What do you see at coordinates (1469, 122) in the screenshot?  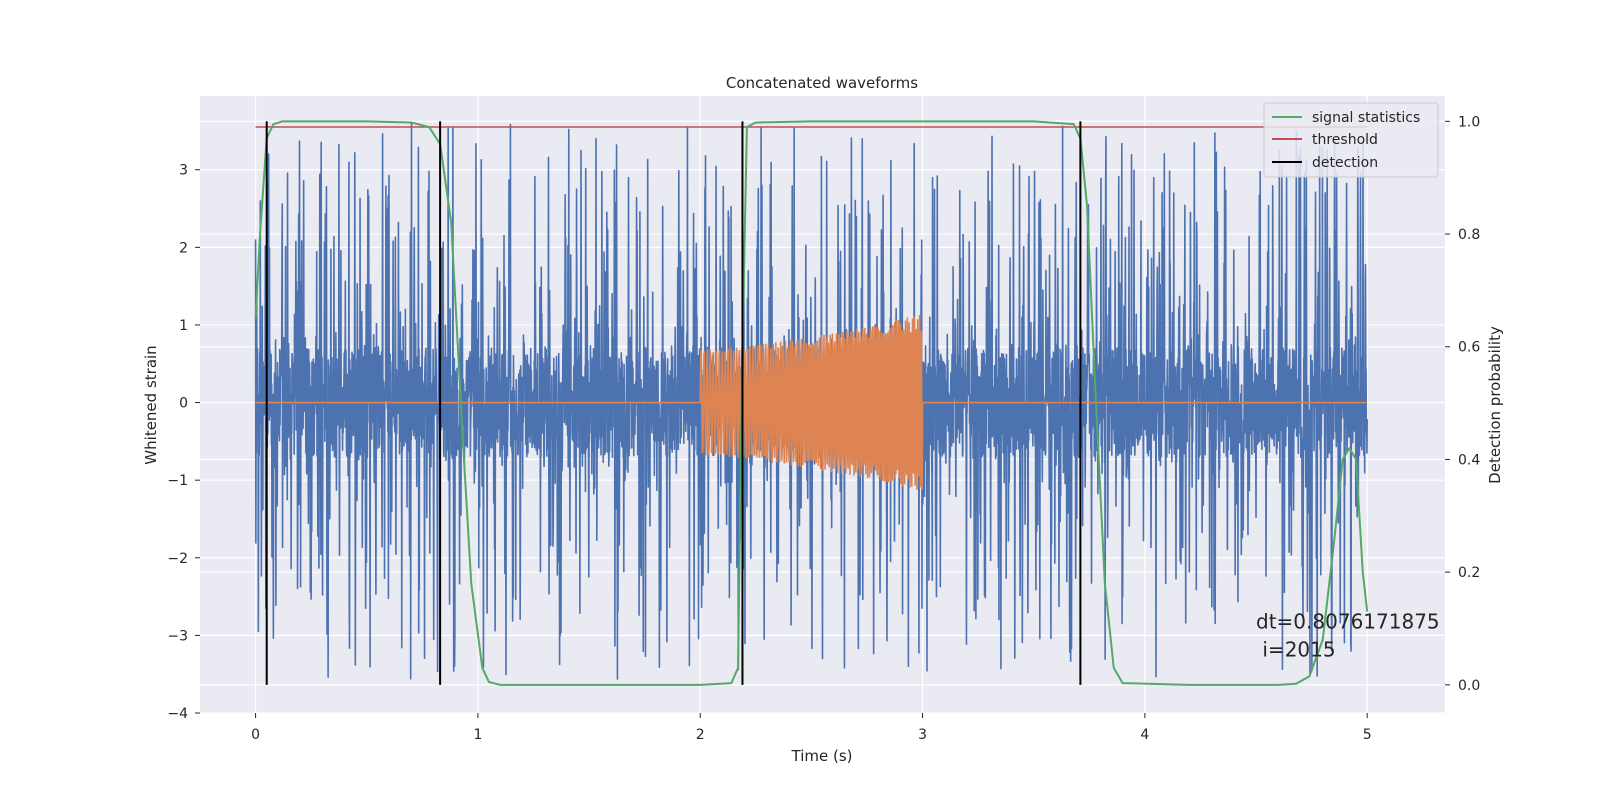 I see `right-tick-label: 1.0` at bounding box center [1469, 122].